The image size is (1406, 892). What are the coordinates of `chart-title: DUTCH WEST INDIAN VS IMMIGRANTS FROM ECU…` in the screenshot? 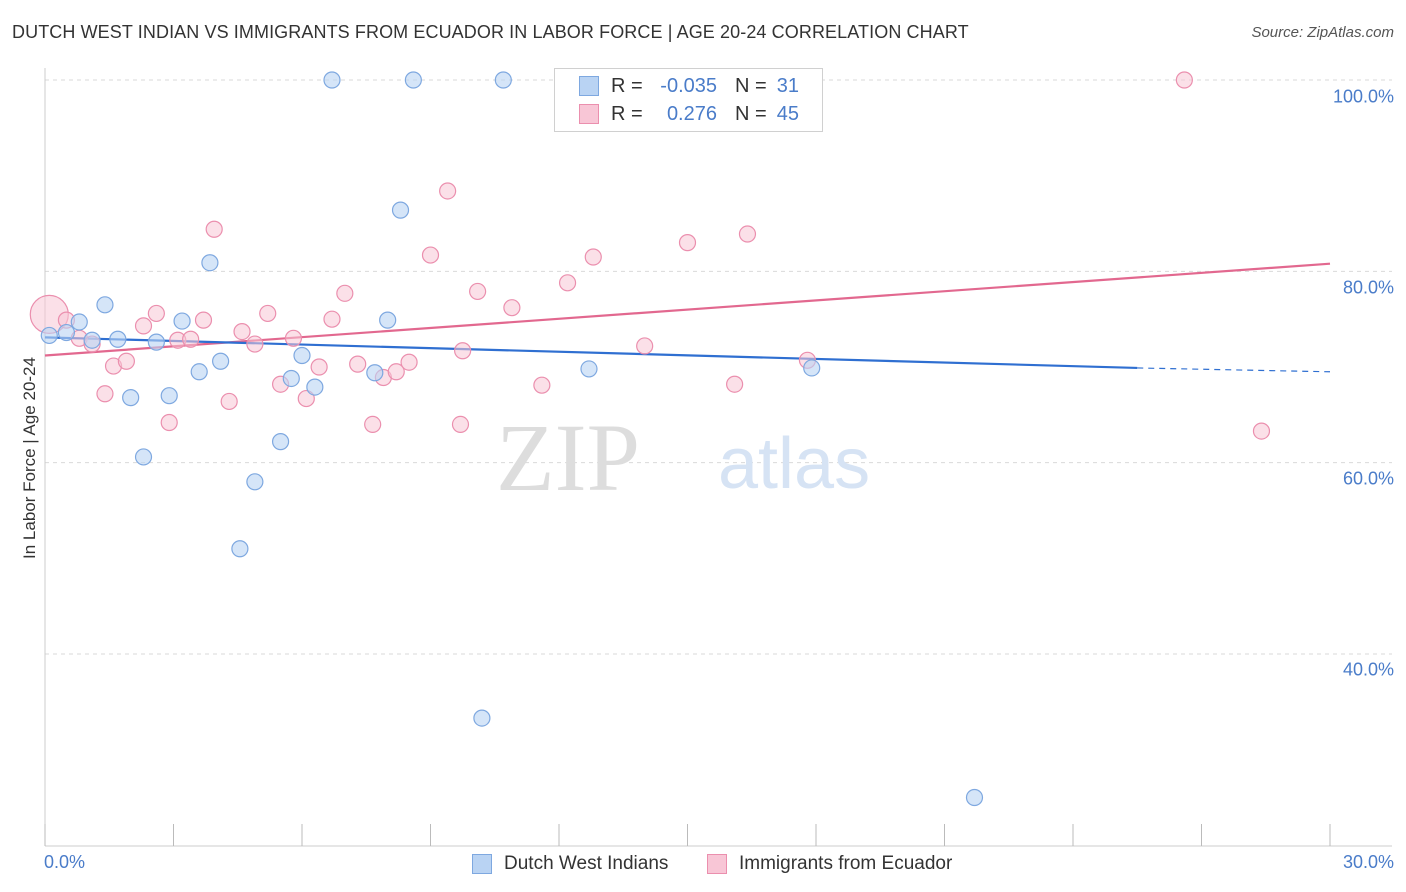 It's located at (490, 32).